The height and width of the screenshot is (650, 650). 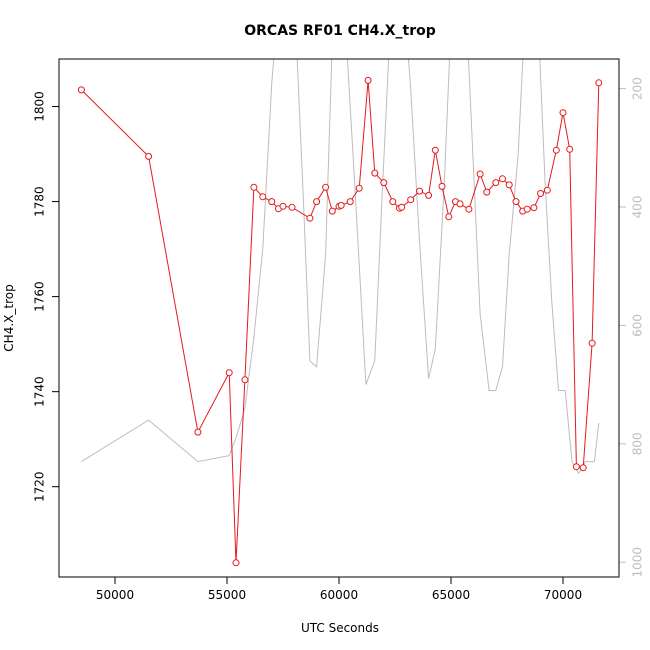 I want to click on x-tick-label: 65000, so click(x=451, y=595).